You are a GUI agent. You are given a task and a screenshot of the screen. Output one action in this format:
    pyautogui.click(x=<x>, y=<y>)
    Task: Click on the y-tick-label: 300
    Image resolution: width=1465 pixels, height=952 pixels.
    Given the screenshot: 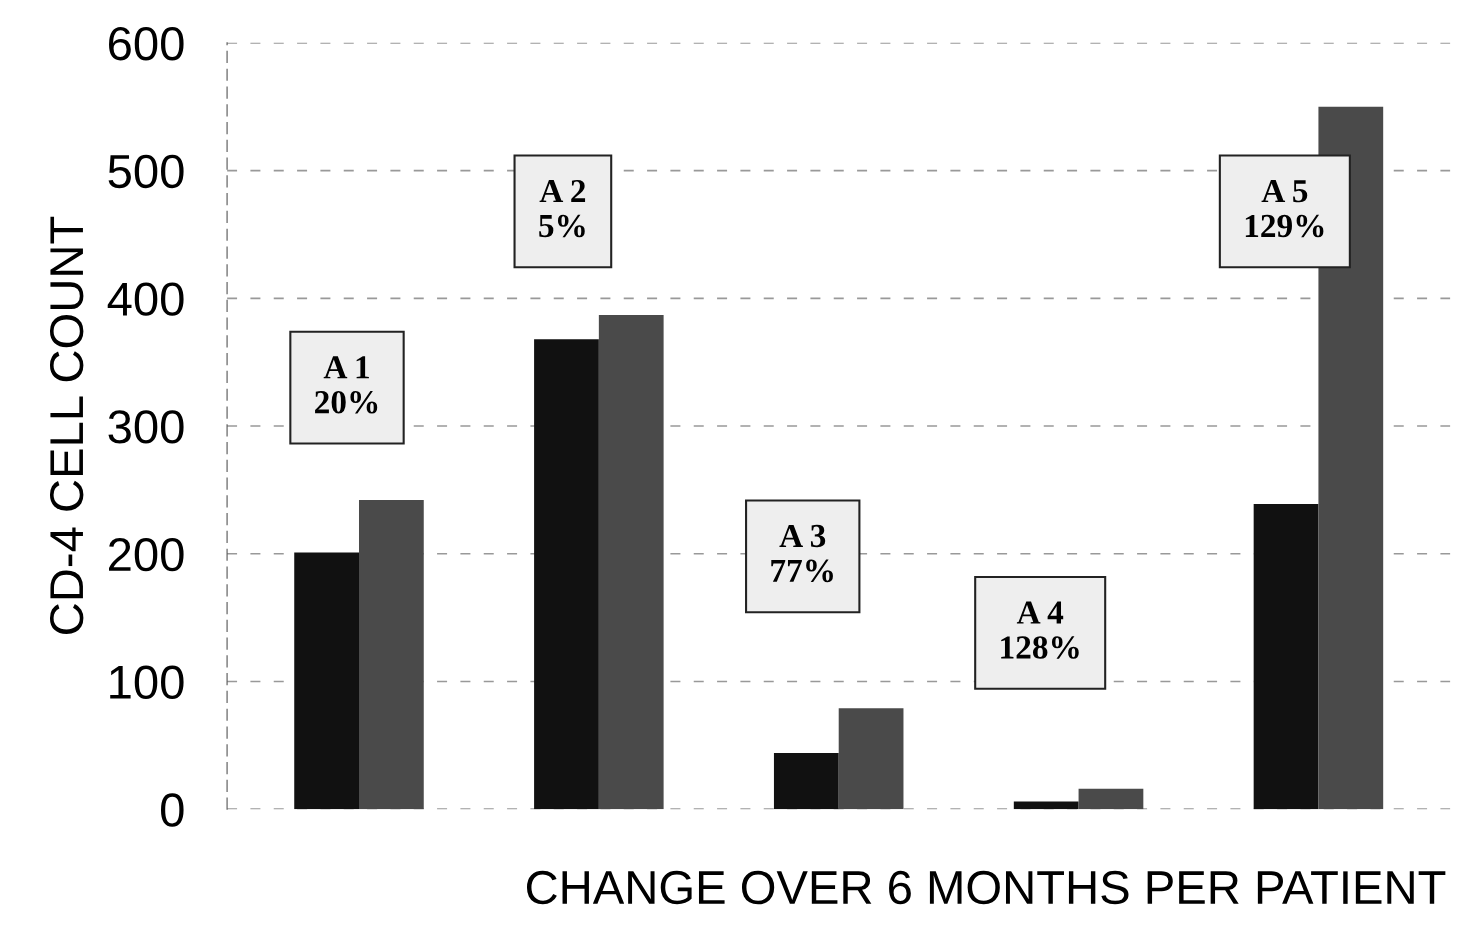 What is the action you would take?
    pyautogui.click(x=146, y=427)
    